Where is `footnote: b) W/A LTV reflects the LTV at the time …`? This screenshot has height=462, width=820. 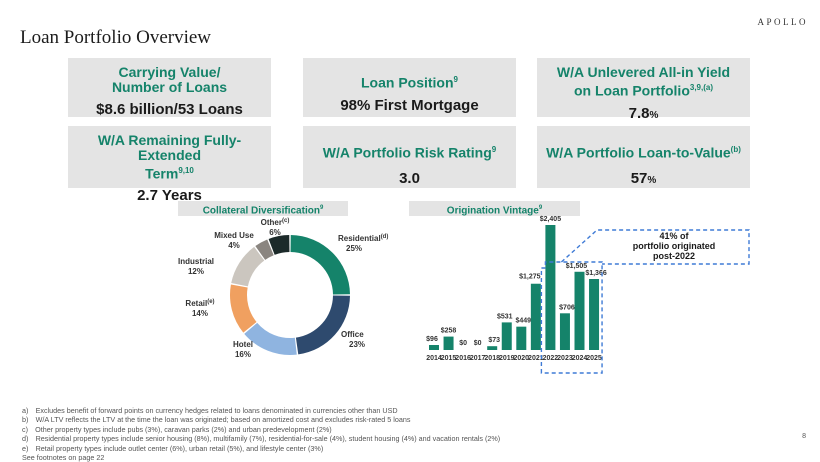 footnote: b) W/A LTV reflects the LTV at the time … is located at coordinates (216, 420).